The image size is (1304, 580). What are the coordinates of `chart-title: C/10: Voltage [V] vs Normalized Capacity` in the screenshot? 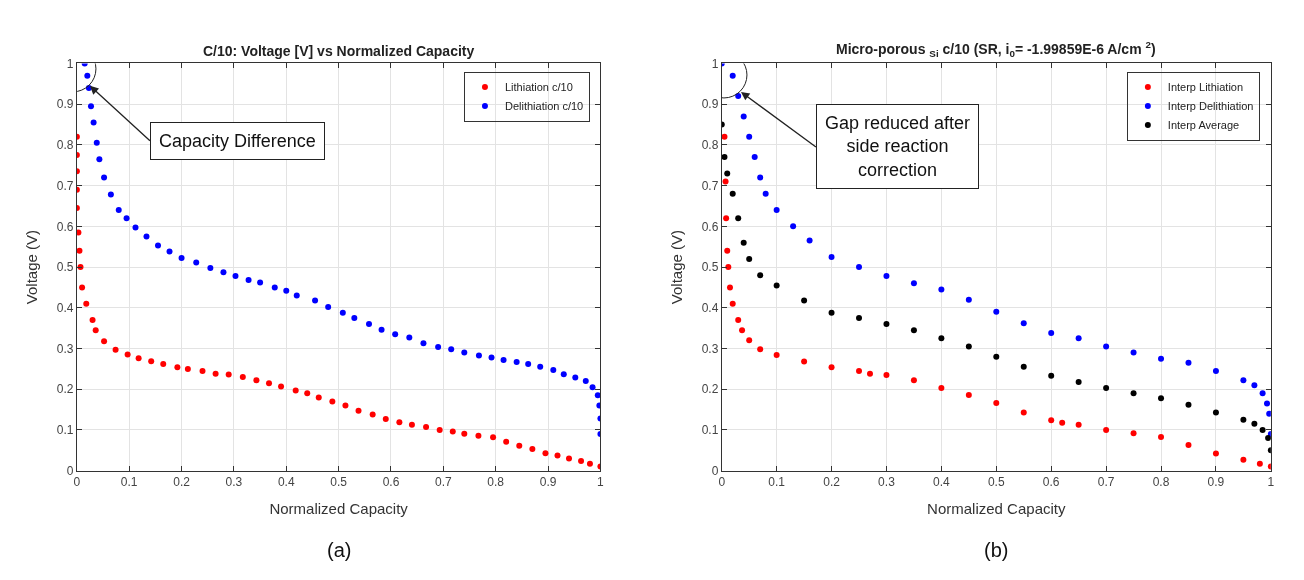 It's located at (339, 51).